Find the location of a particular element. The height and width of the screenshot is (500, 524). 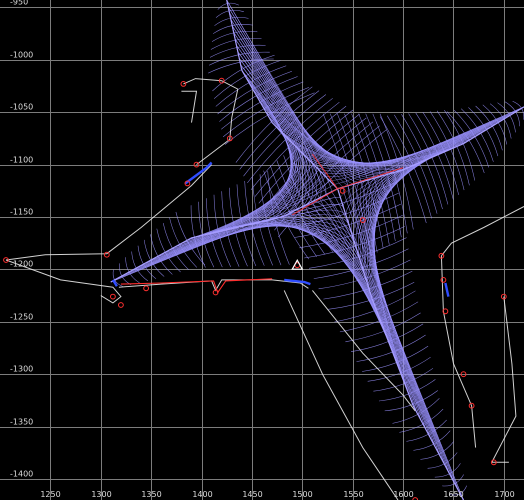

x-tick-label: 1400 is located at coordinates (202, 494).